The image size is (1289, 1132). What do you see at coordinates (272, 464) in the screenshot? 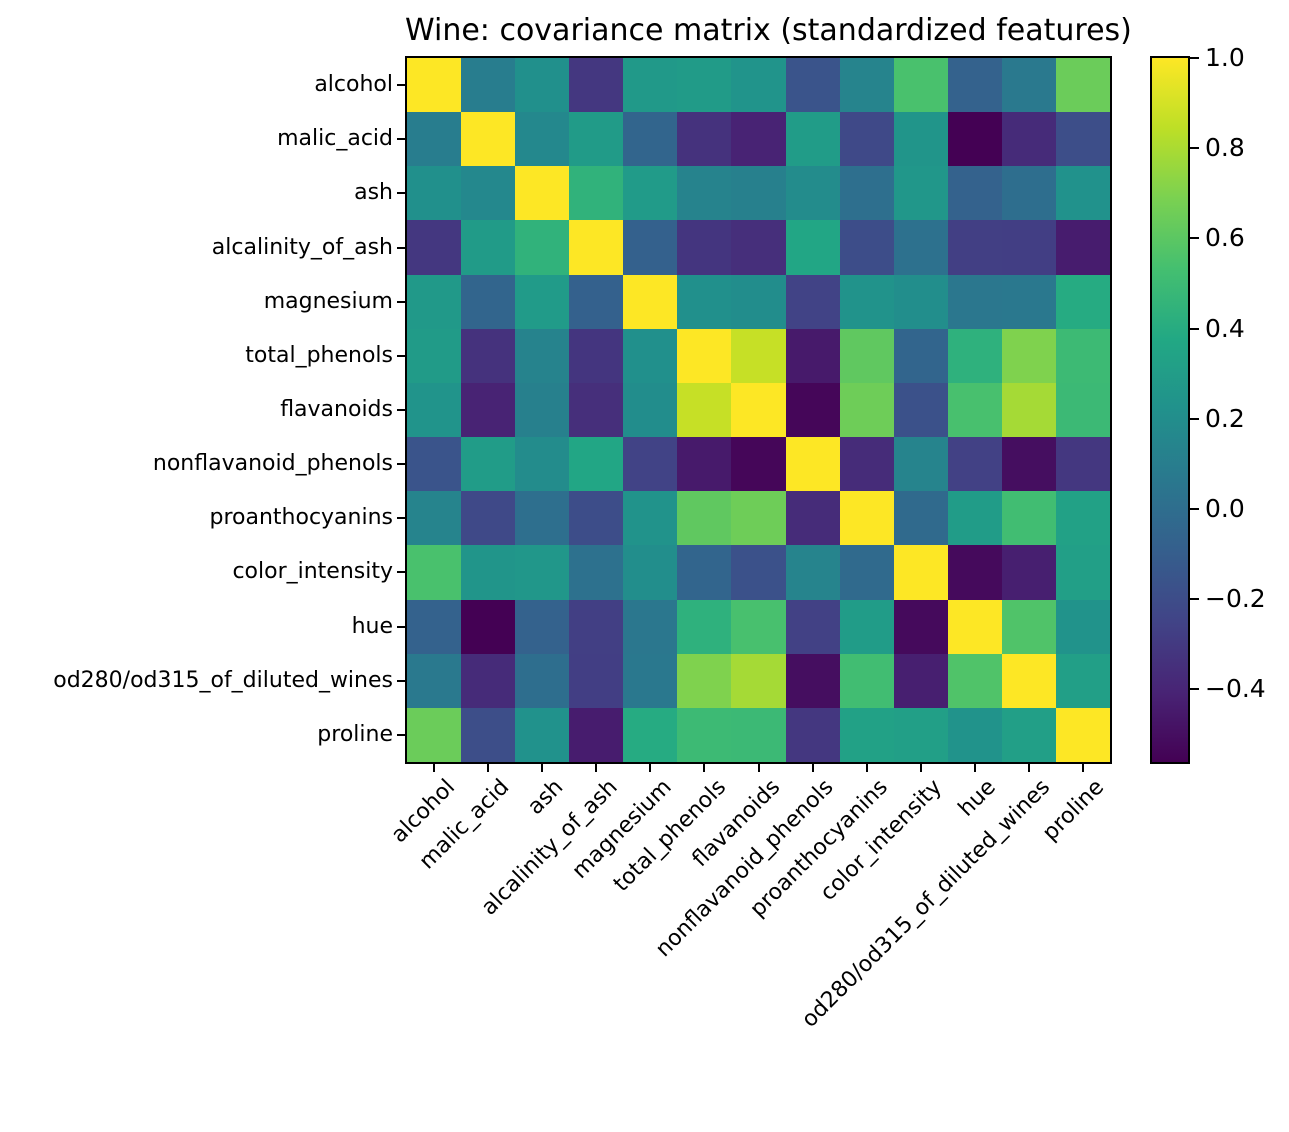
I see `y-tick-label: nonflavanoid_phenols` at bounding box center [272, 464].